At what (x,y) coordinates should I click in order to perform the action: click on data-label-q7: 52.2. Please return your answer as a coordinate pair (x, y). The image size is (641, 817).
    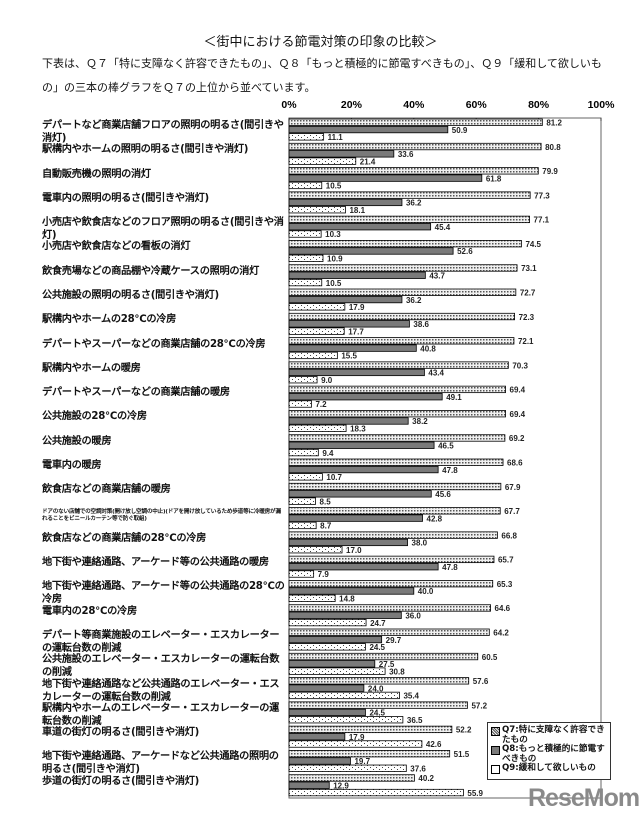
    Looking at the image, I should click on (464, 730).